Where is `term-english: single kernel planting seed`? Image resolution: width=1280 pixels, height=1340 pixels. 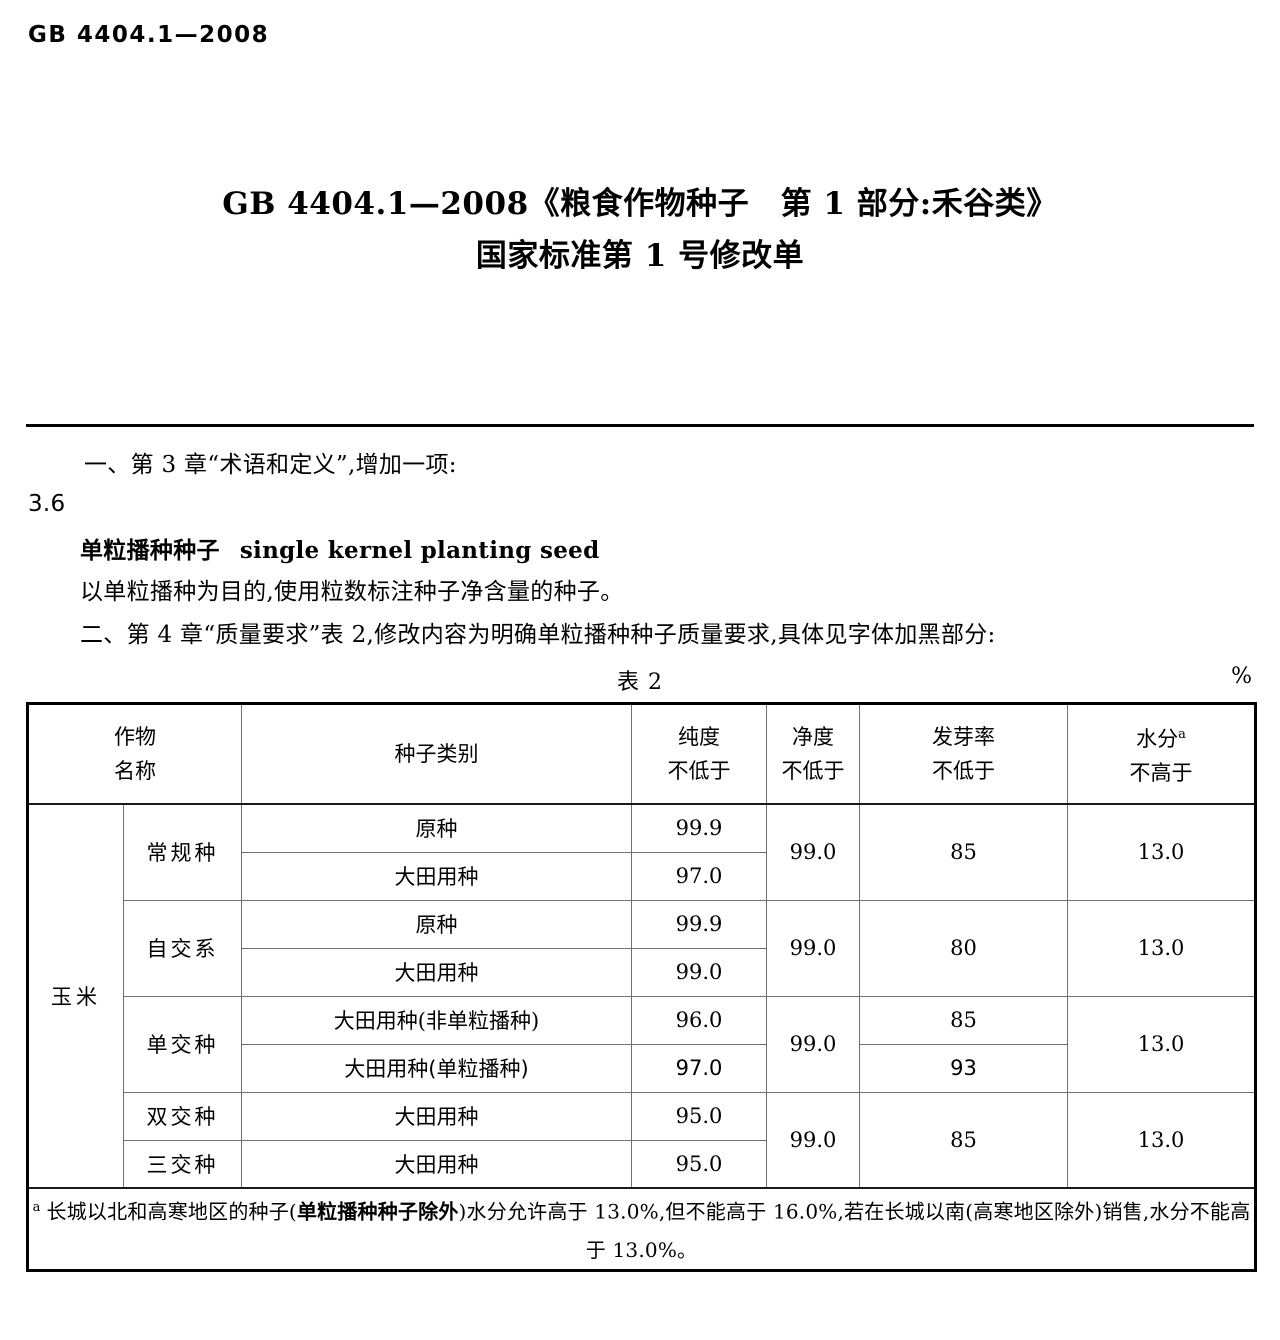 term-english: single kernel planting seed is located at coordinates (419, 550).